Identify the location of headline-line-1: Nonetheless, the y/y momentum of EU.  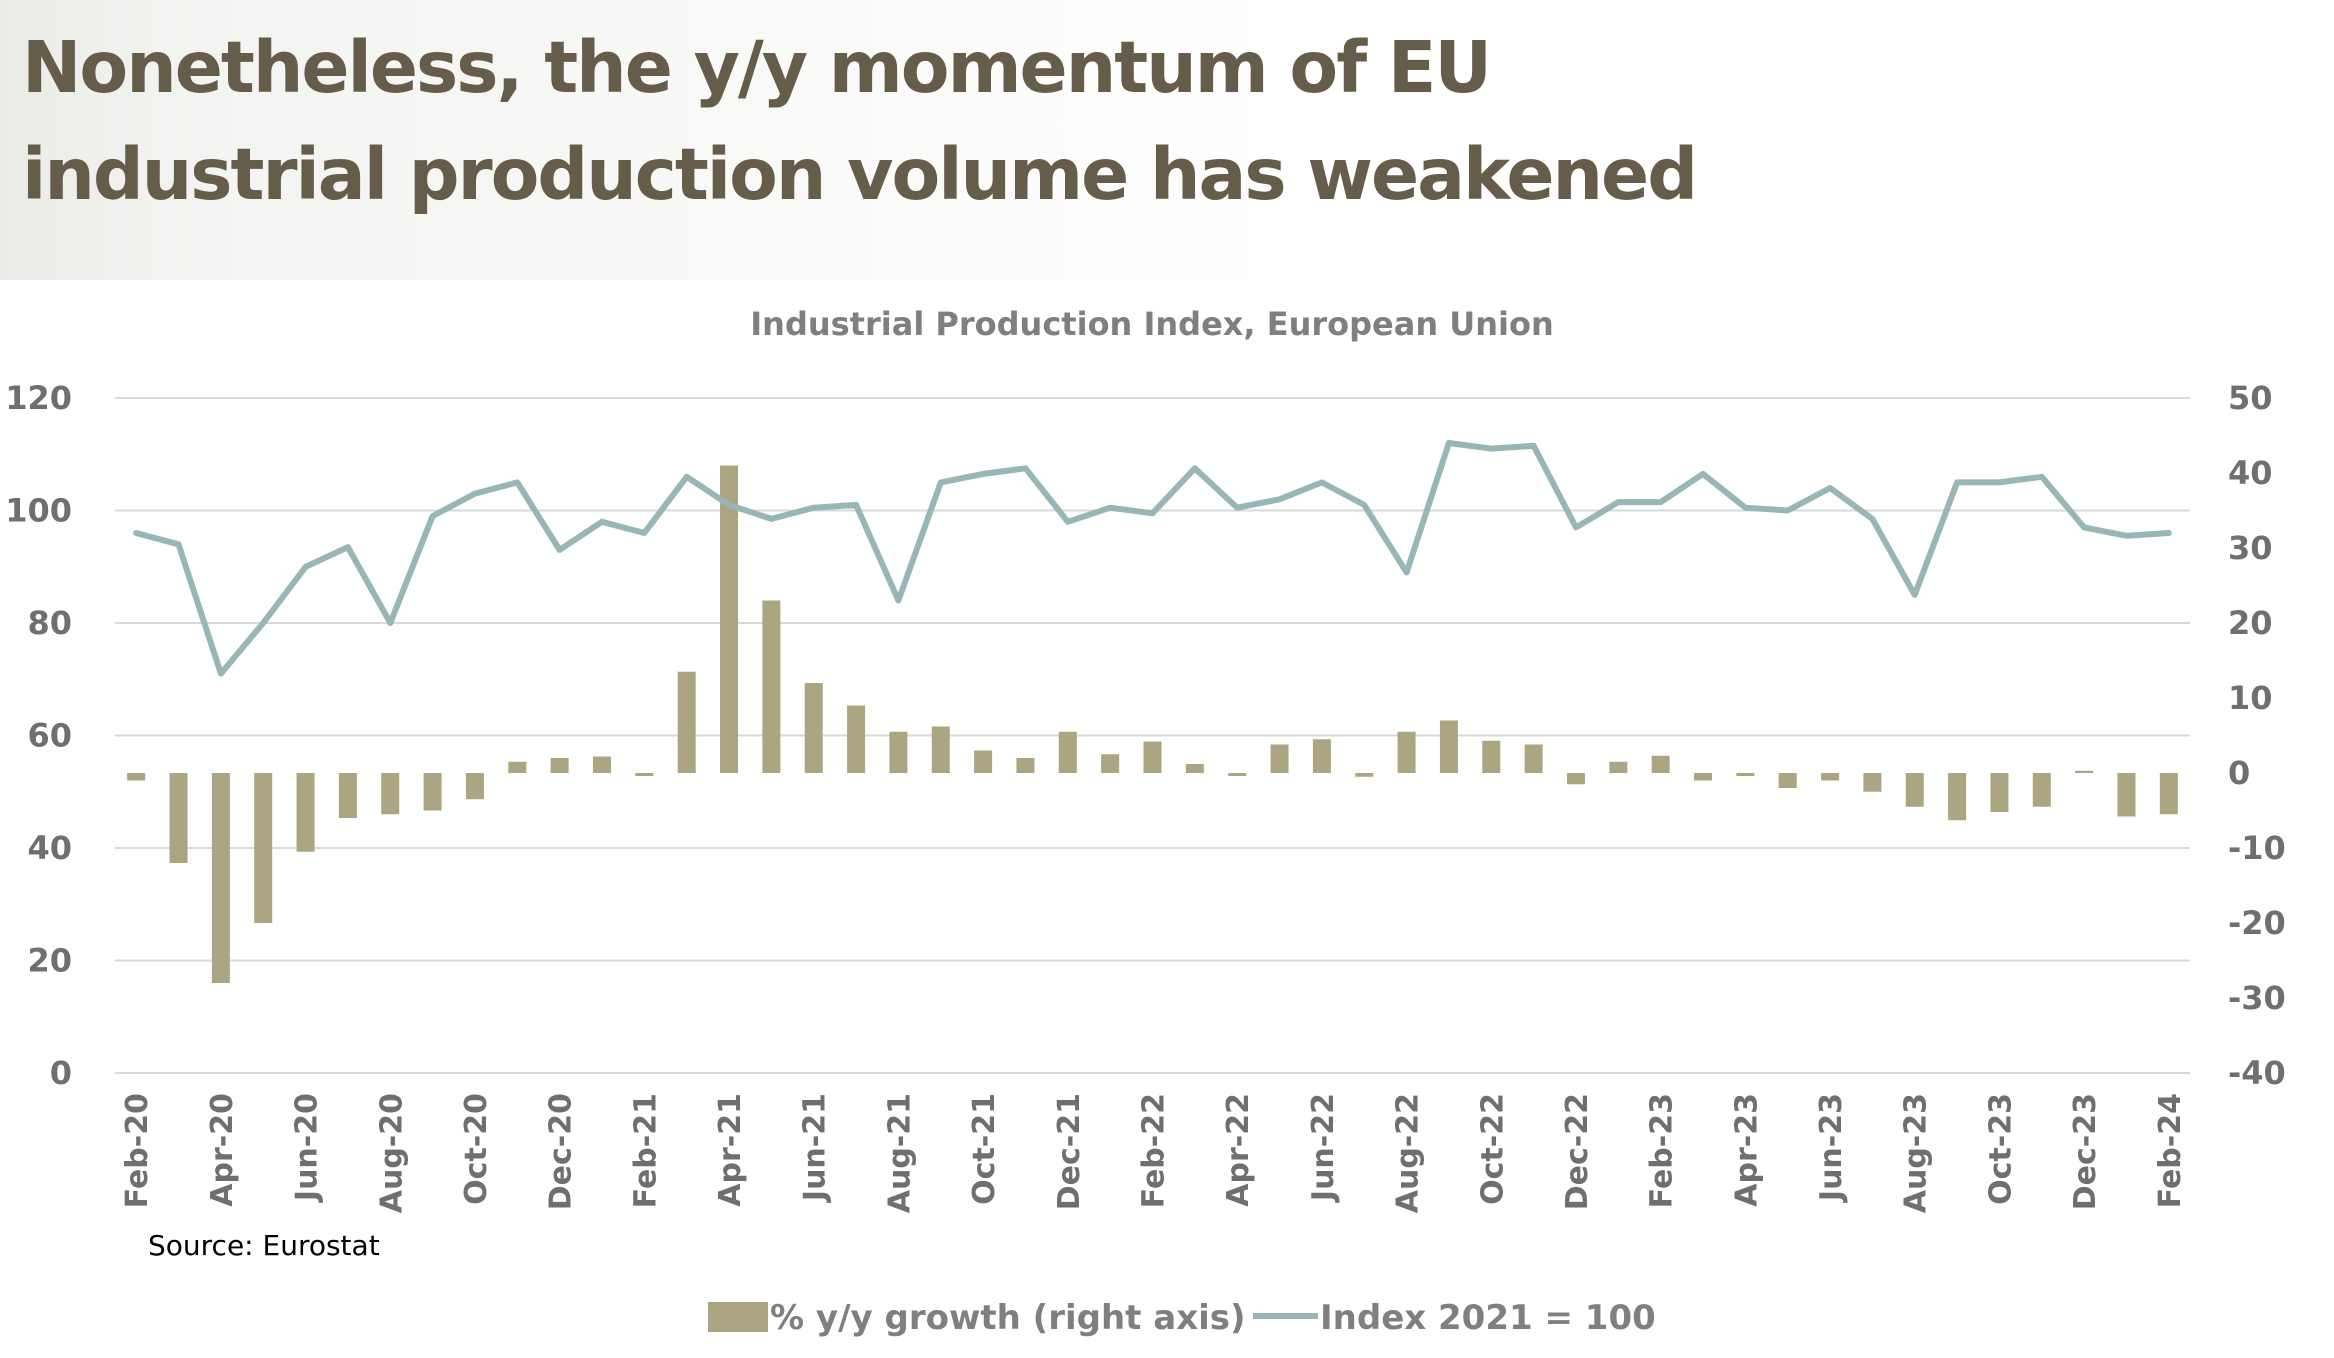
(757, 67).